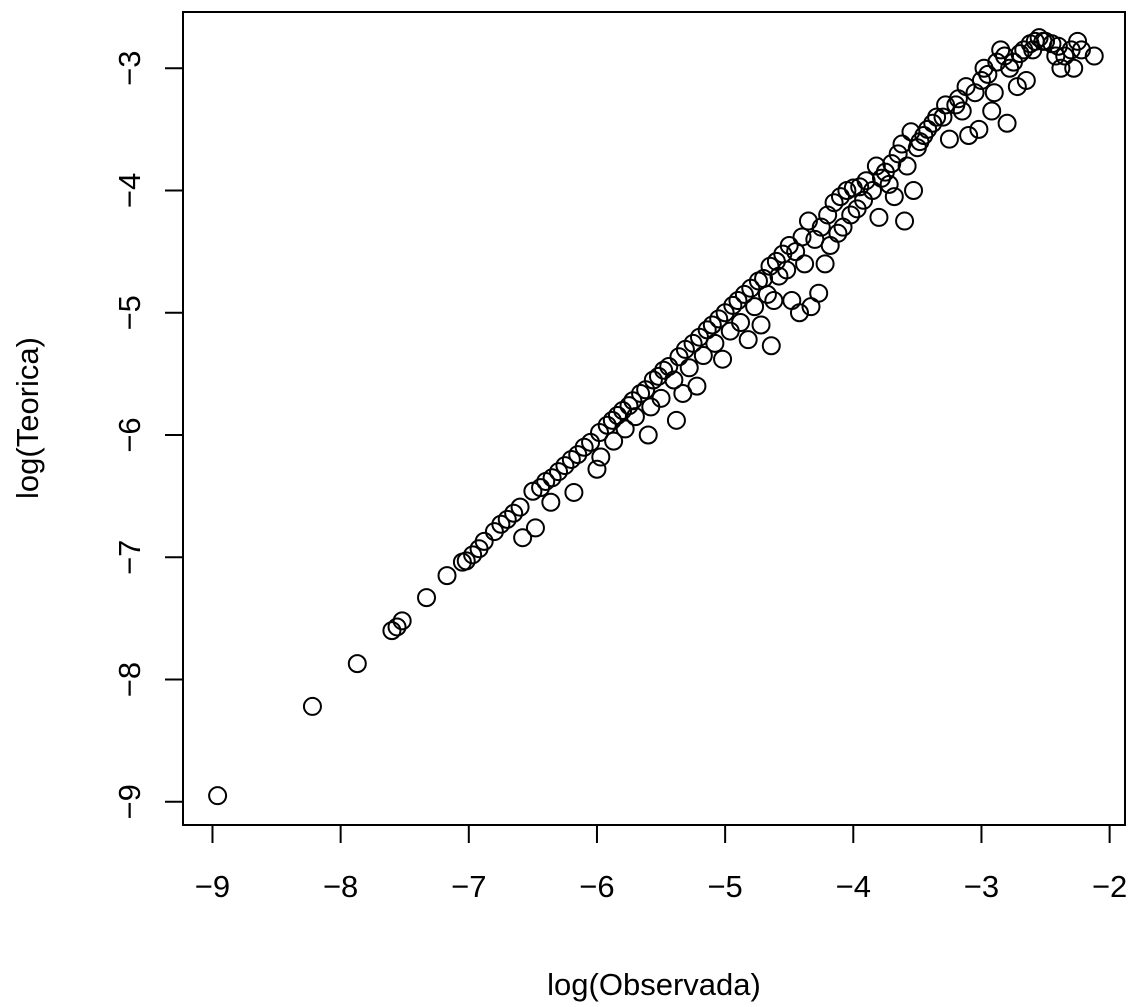 This screenshot has height=1007, width=1139. Describe the element at coordinates (981, 886) in the screenshot. I see `x-tick-label: −3` at that location.